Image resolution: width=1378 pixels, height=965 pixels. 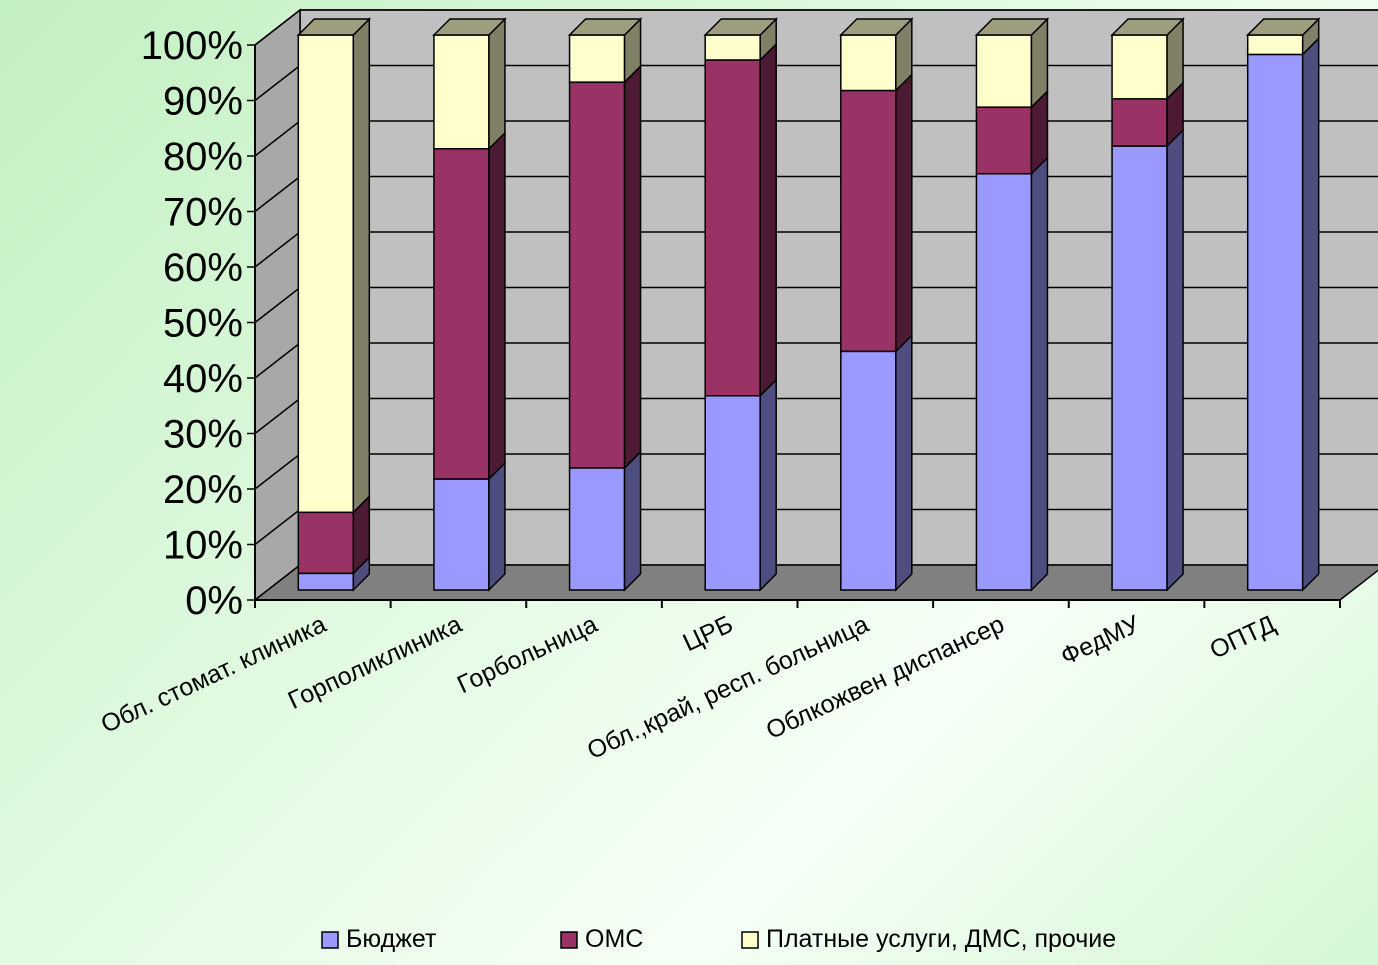 I want to click on x-tick-label: ОПТД, so click(x=1243, y=637).